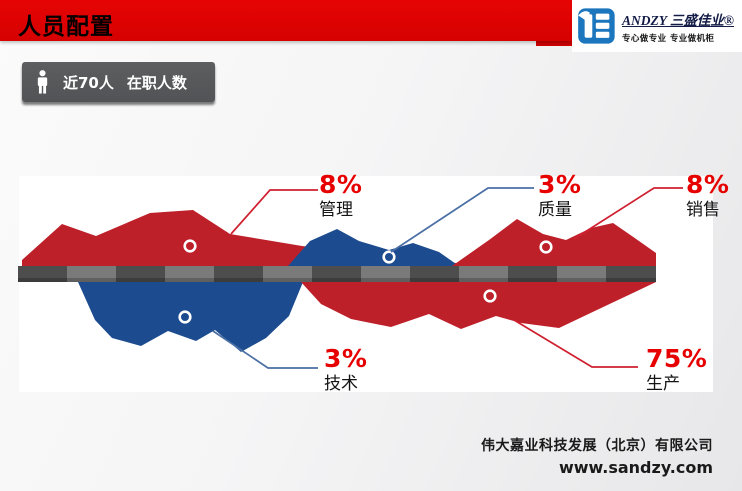 This screenshot has width=742, height=491. Describe the element at coordinates (346, 358) in the screenshot. I see `technical-percent: 3%` at that location.